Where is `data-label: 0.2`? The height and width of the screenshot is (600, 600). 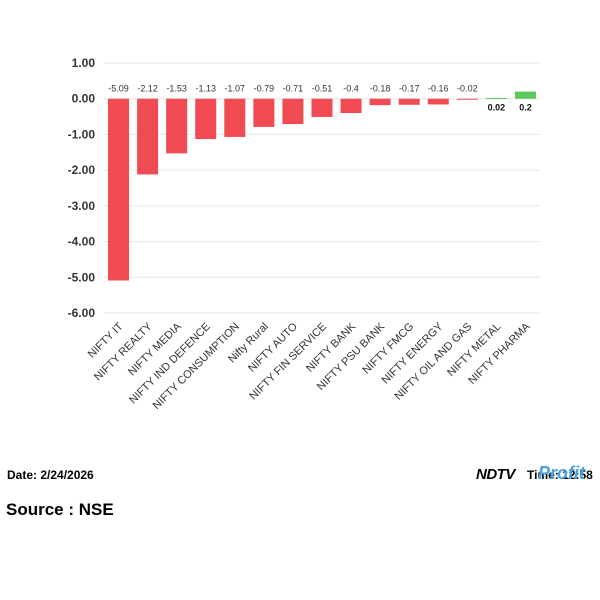
data-label: 0.2 is located at coordinates (525, 108).